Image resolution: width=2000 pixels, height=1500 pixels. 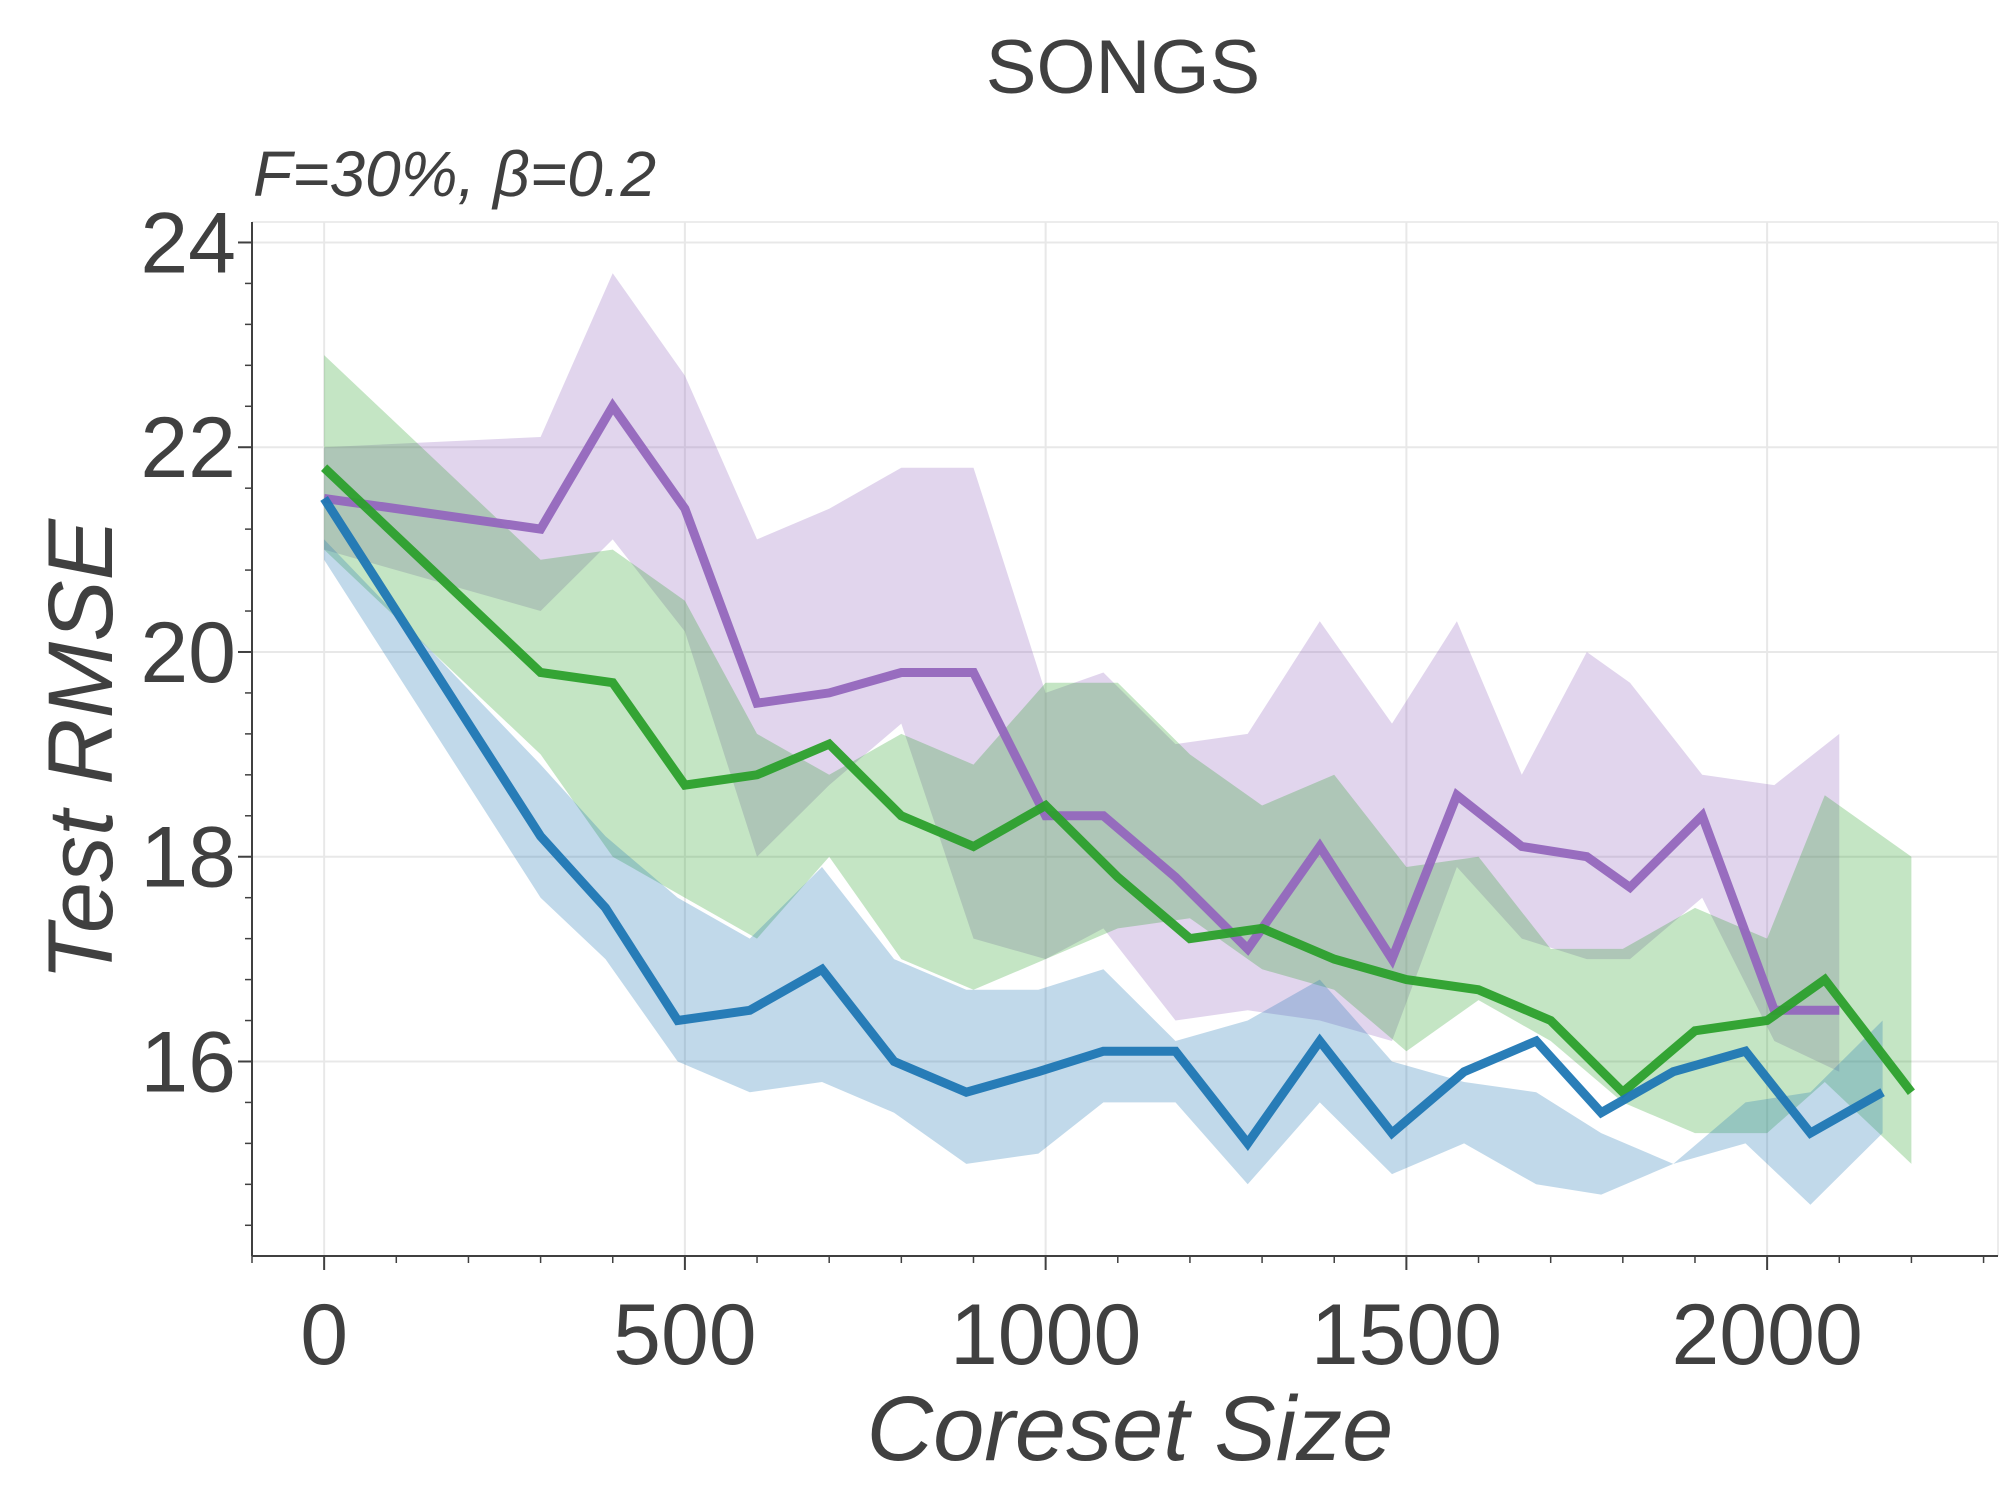 What do you see at coordinates (188, 653) in the screenshot?
I see `y-tick-label: 20` at bounding box center [188, 653].